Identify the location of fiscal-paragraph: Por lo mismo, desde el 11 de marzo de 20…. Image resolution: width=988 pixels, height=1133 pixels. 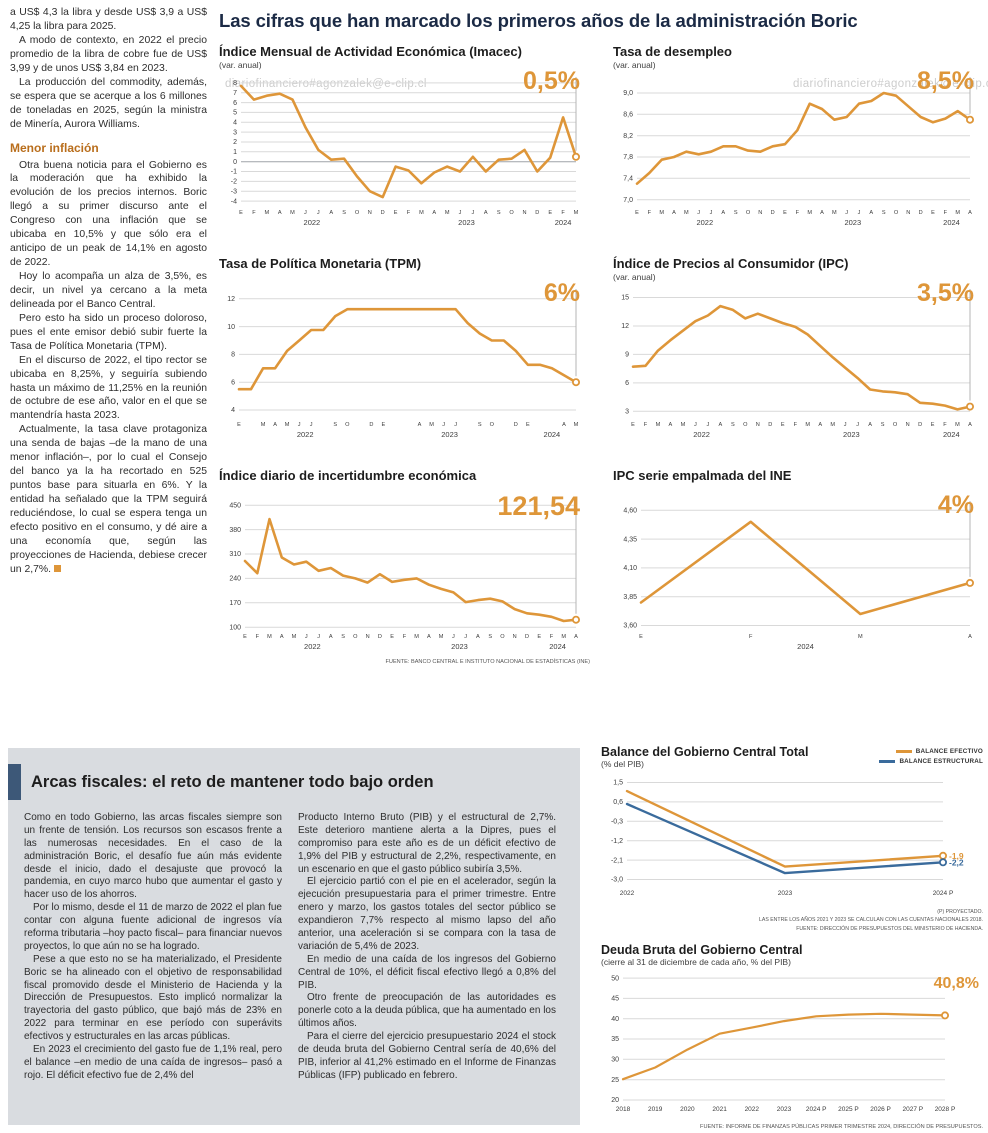
(153, 927).